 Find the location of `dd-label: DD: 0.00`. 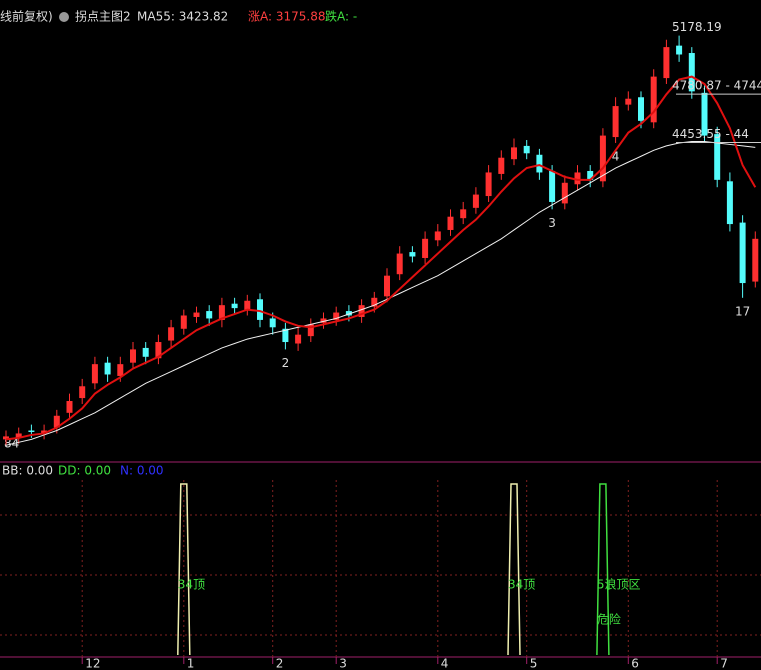

dd-label: DD: 0.00 is located at coordinates (84, 471).